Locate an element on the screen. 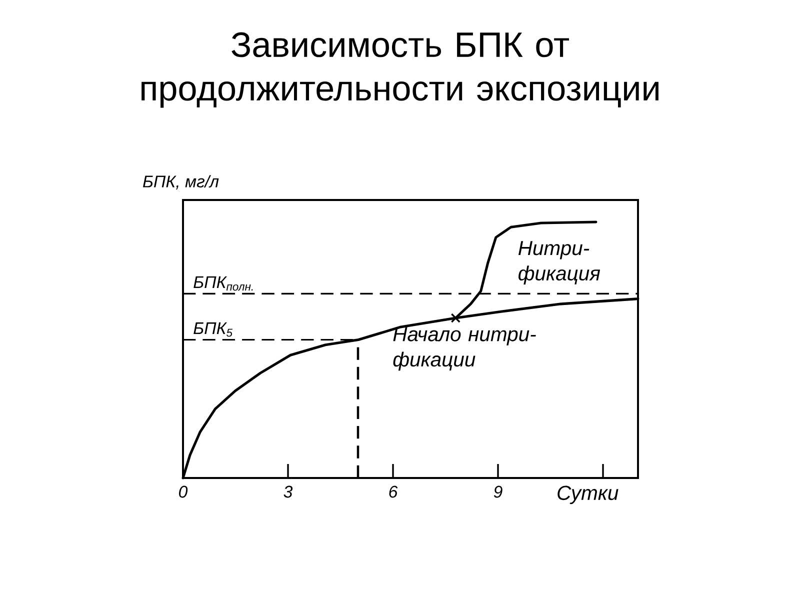  x-tick-label: 0 is located at coordinates (183, 492).